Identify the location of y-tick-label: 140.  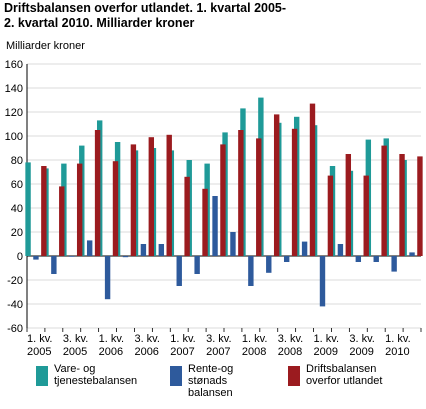
(14, 89).